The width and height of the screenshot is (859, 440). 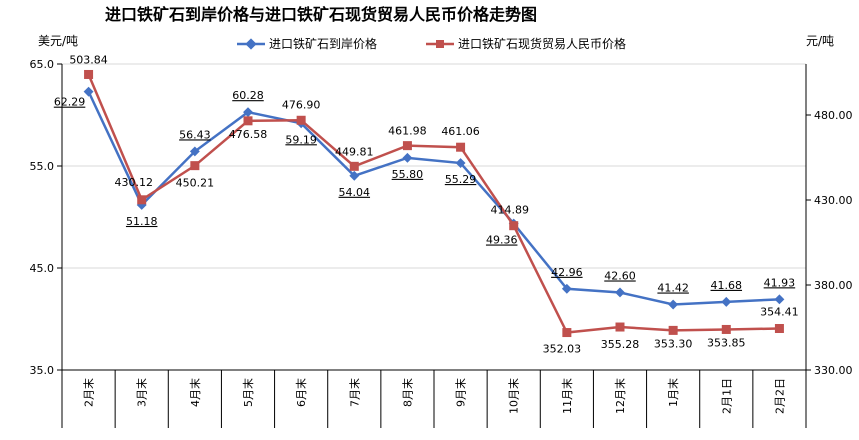 What do you see at coordinates (88, 59) in the screenshot?
I see `data-label-rmb: 503.84` at bounding box center [88, 59].